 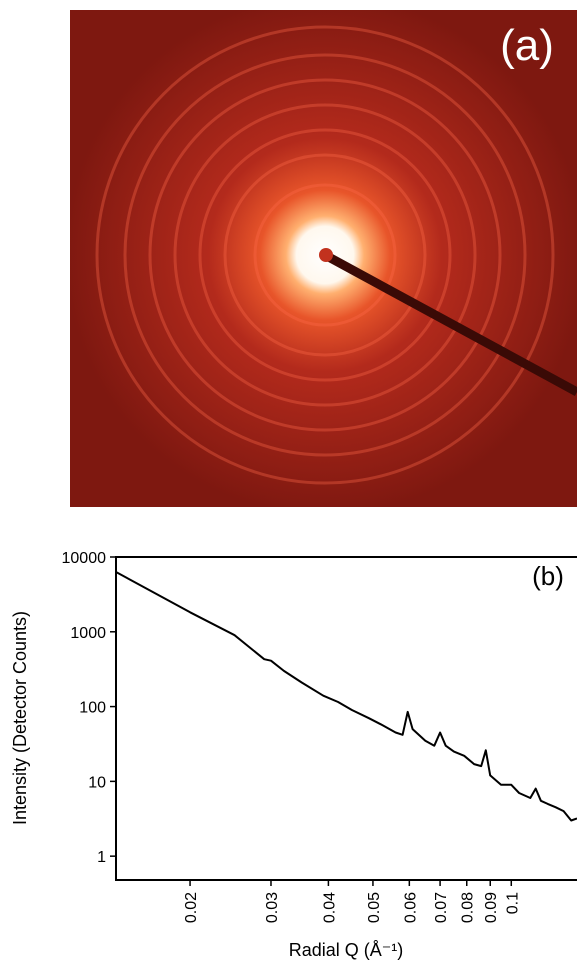 I want to click on y-tick-label: 100, so click(x=92, y=708).